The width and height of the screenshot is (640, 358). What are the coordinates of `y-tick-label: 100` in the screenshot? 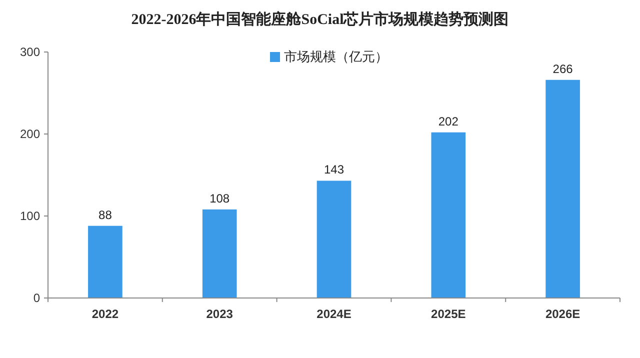 It's located at (30, 216).